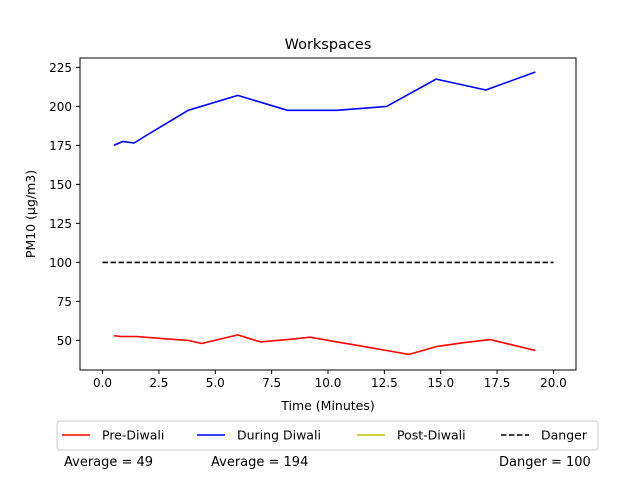  Describe the element at coordinates (431, 435) in the screenshot. I see `legend-label-post-diwali: Post-Diwali` at that location.